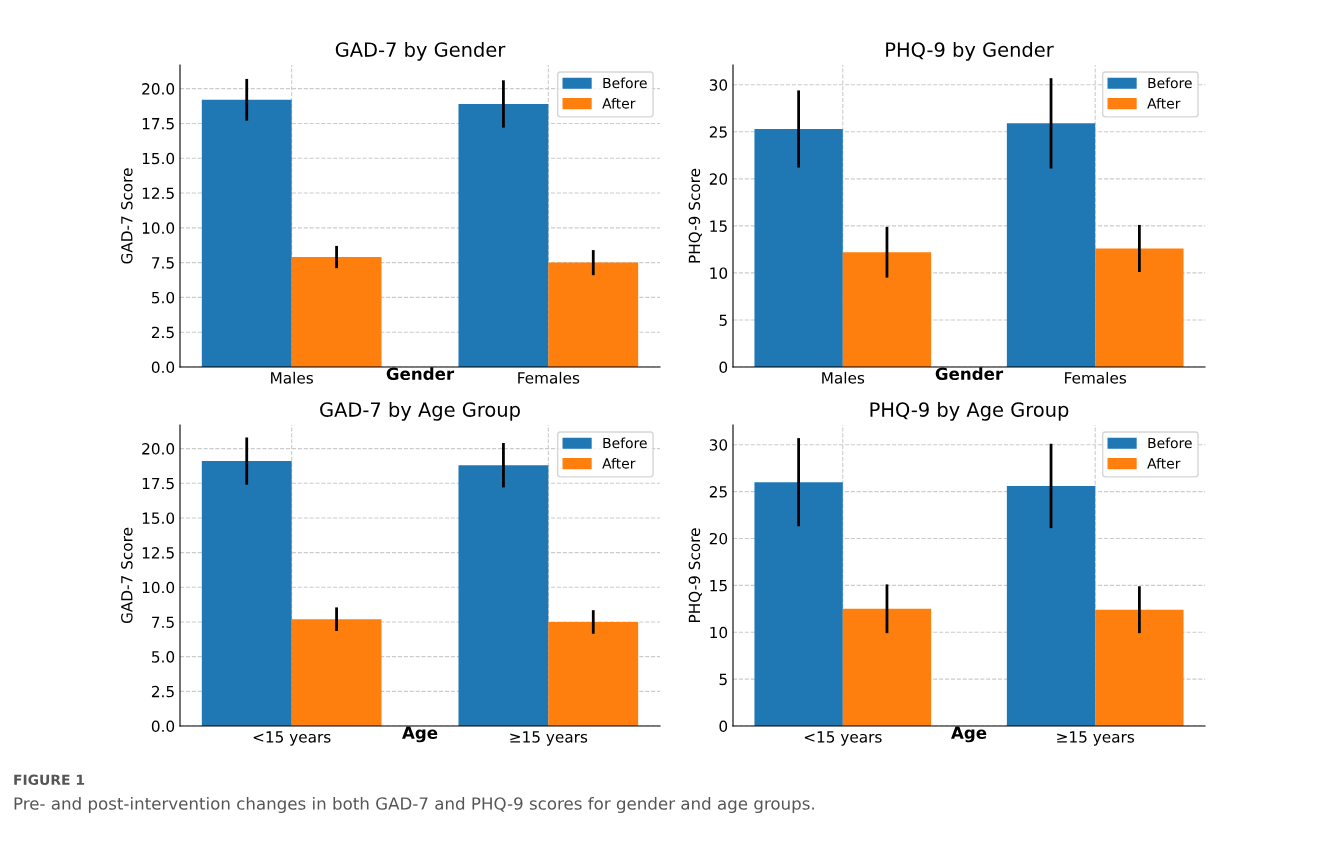 The width and height of the screenshot is (1323, 843). Describe the element at coordinates (49, 780) in the screenshot. I see `caption: FIGURE 1` at that location.